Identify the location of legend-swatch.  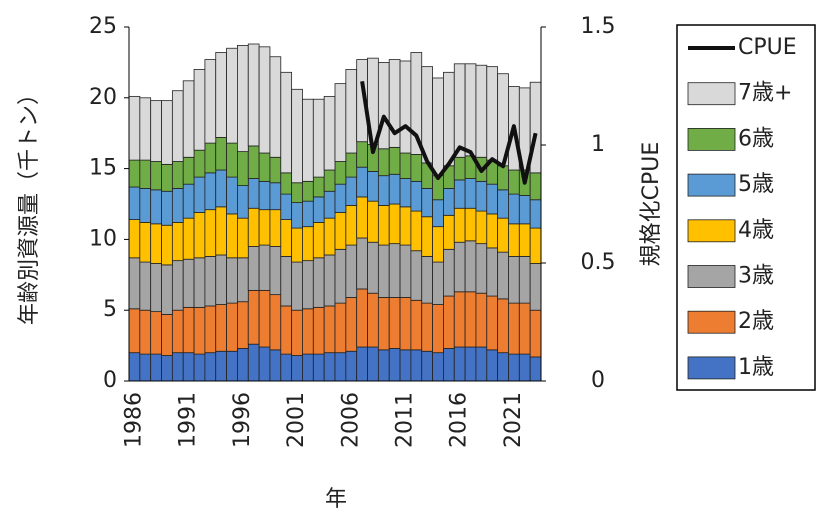
(711, 139).